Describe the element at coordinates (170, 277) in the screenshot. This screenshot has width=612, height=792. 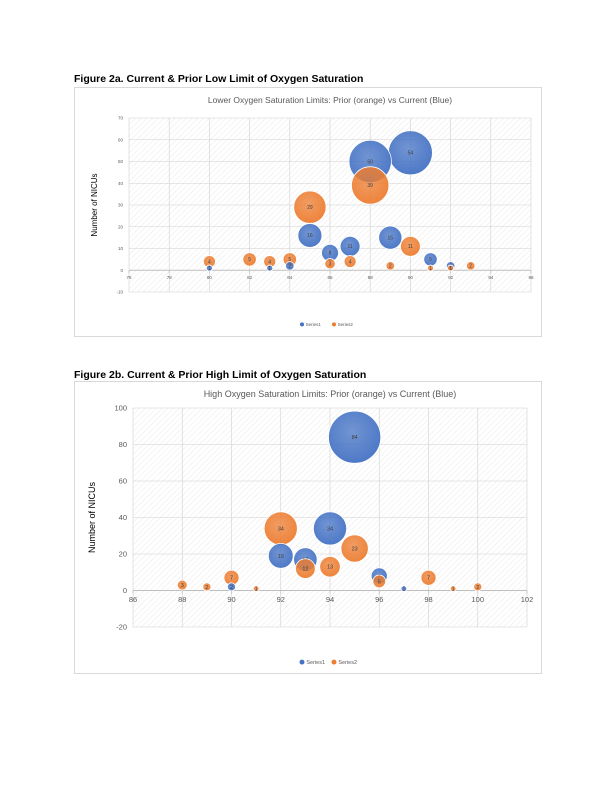
I see `x-tick-label: 78` at that location.